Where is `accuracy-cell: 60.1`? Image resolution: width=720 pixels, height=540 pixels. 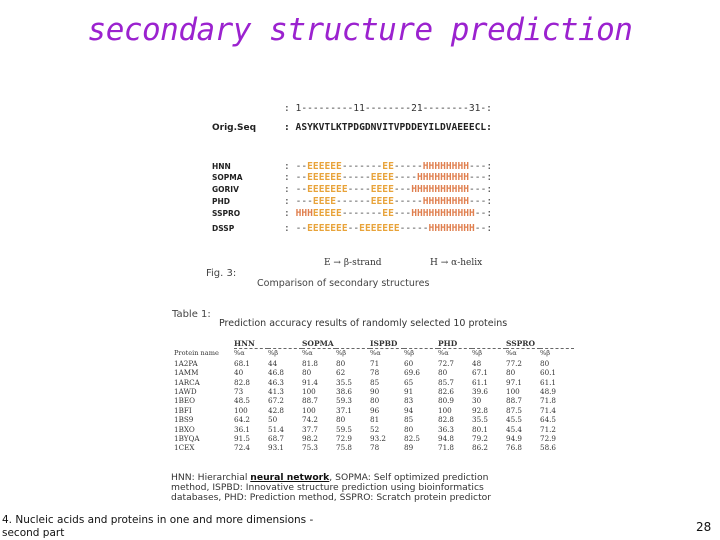 accuracy-cell: 60.1 is located at coordinates (548, 373).